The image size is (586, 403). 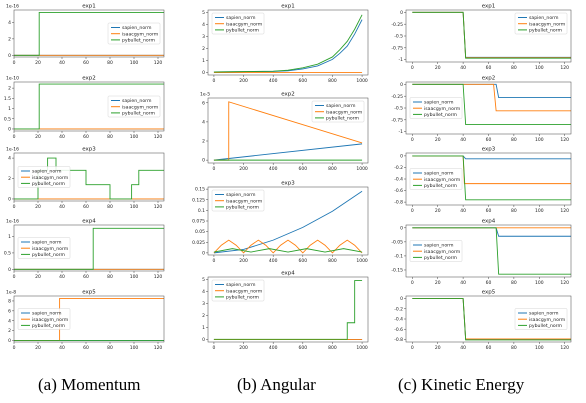 What do you see at coordinates (89, 150) in the screenshot?
I see `chart-title: exp3` at bounding box center [89, 150].